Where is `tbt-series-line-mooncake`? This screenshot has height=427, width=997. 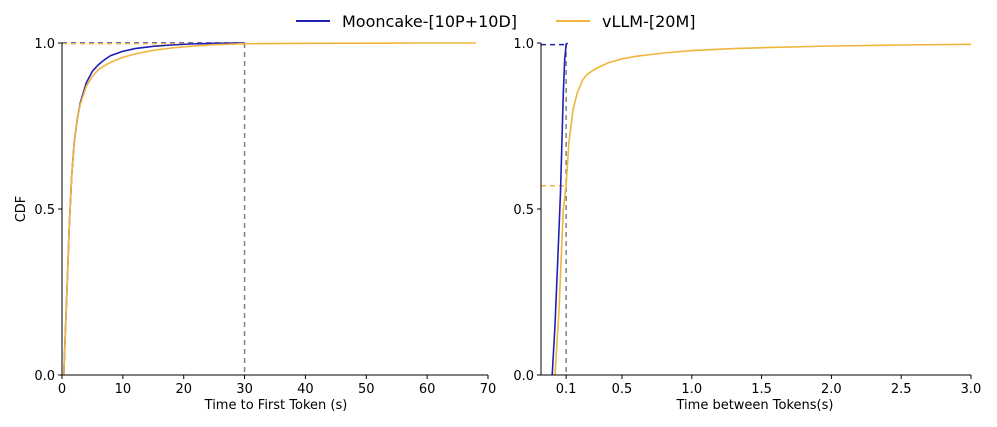
tbt-series-line-mooncake is located at coordinates (560, 209).